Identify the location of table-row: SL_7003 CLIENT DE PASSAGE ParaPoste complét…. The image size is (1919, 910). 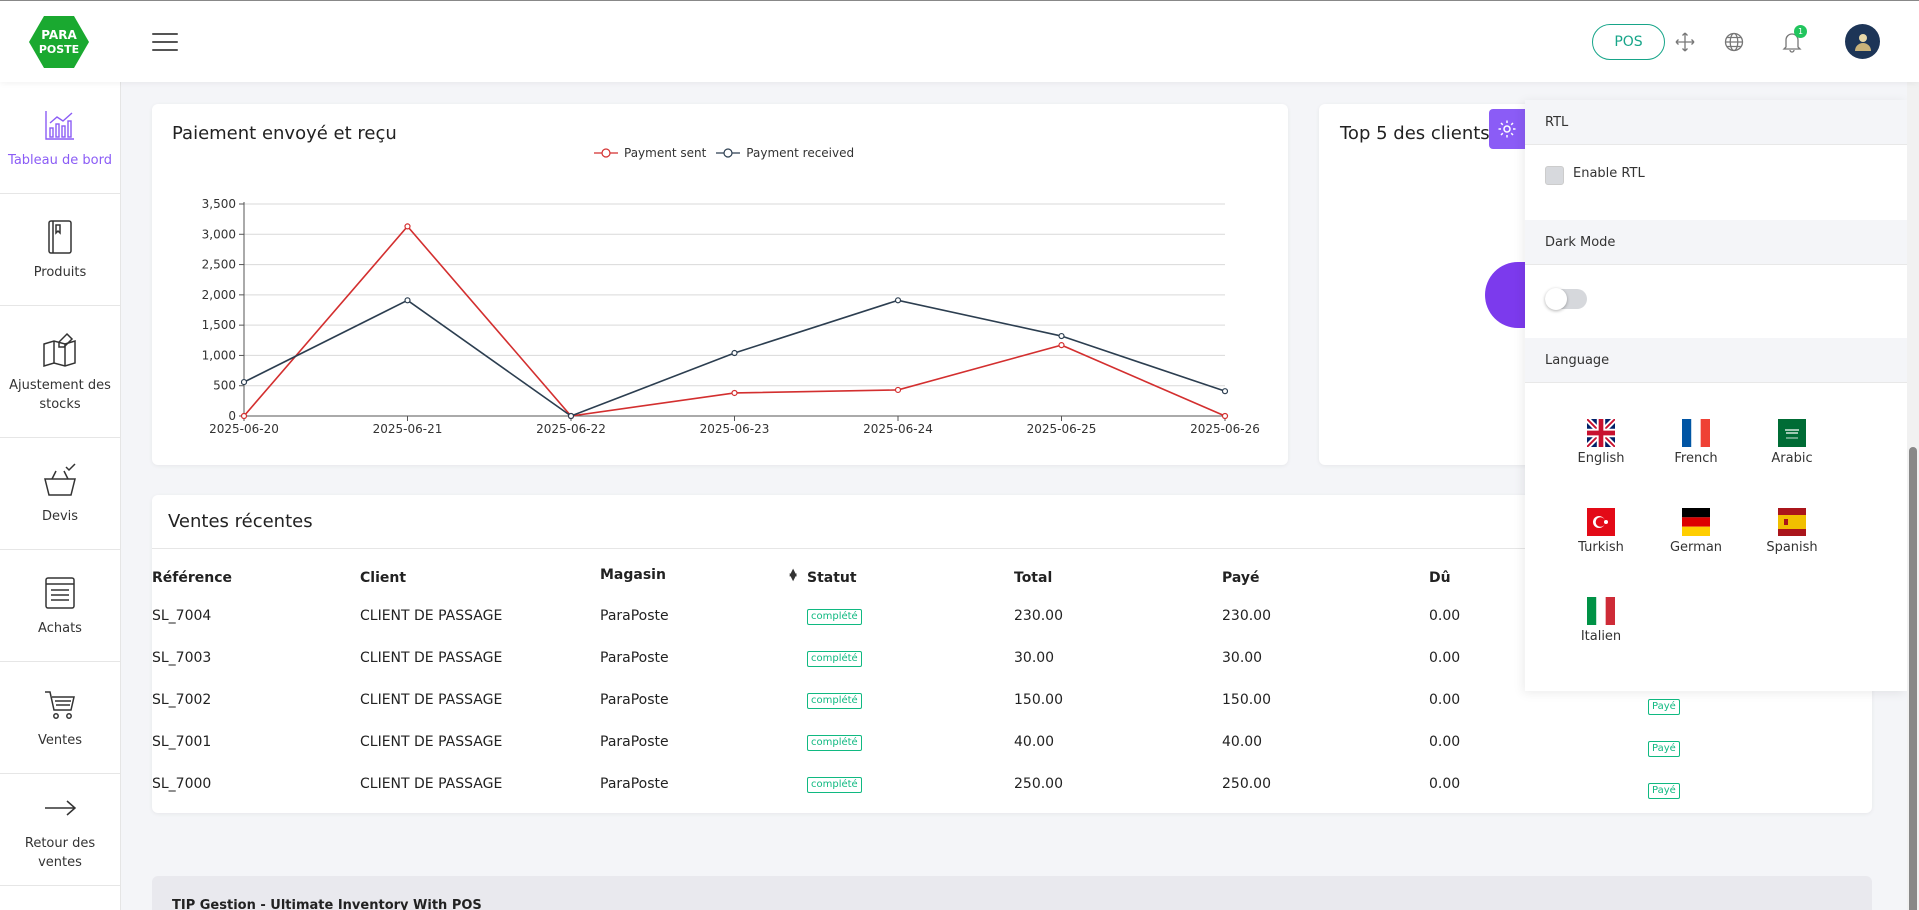
(890, 658).